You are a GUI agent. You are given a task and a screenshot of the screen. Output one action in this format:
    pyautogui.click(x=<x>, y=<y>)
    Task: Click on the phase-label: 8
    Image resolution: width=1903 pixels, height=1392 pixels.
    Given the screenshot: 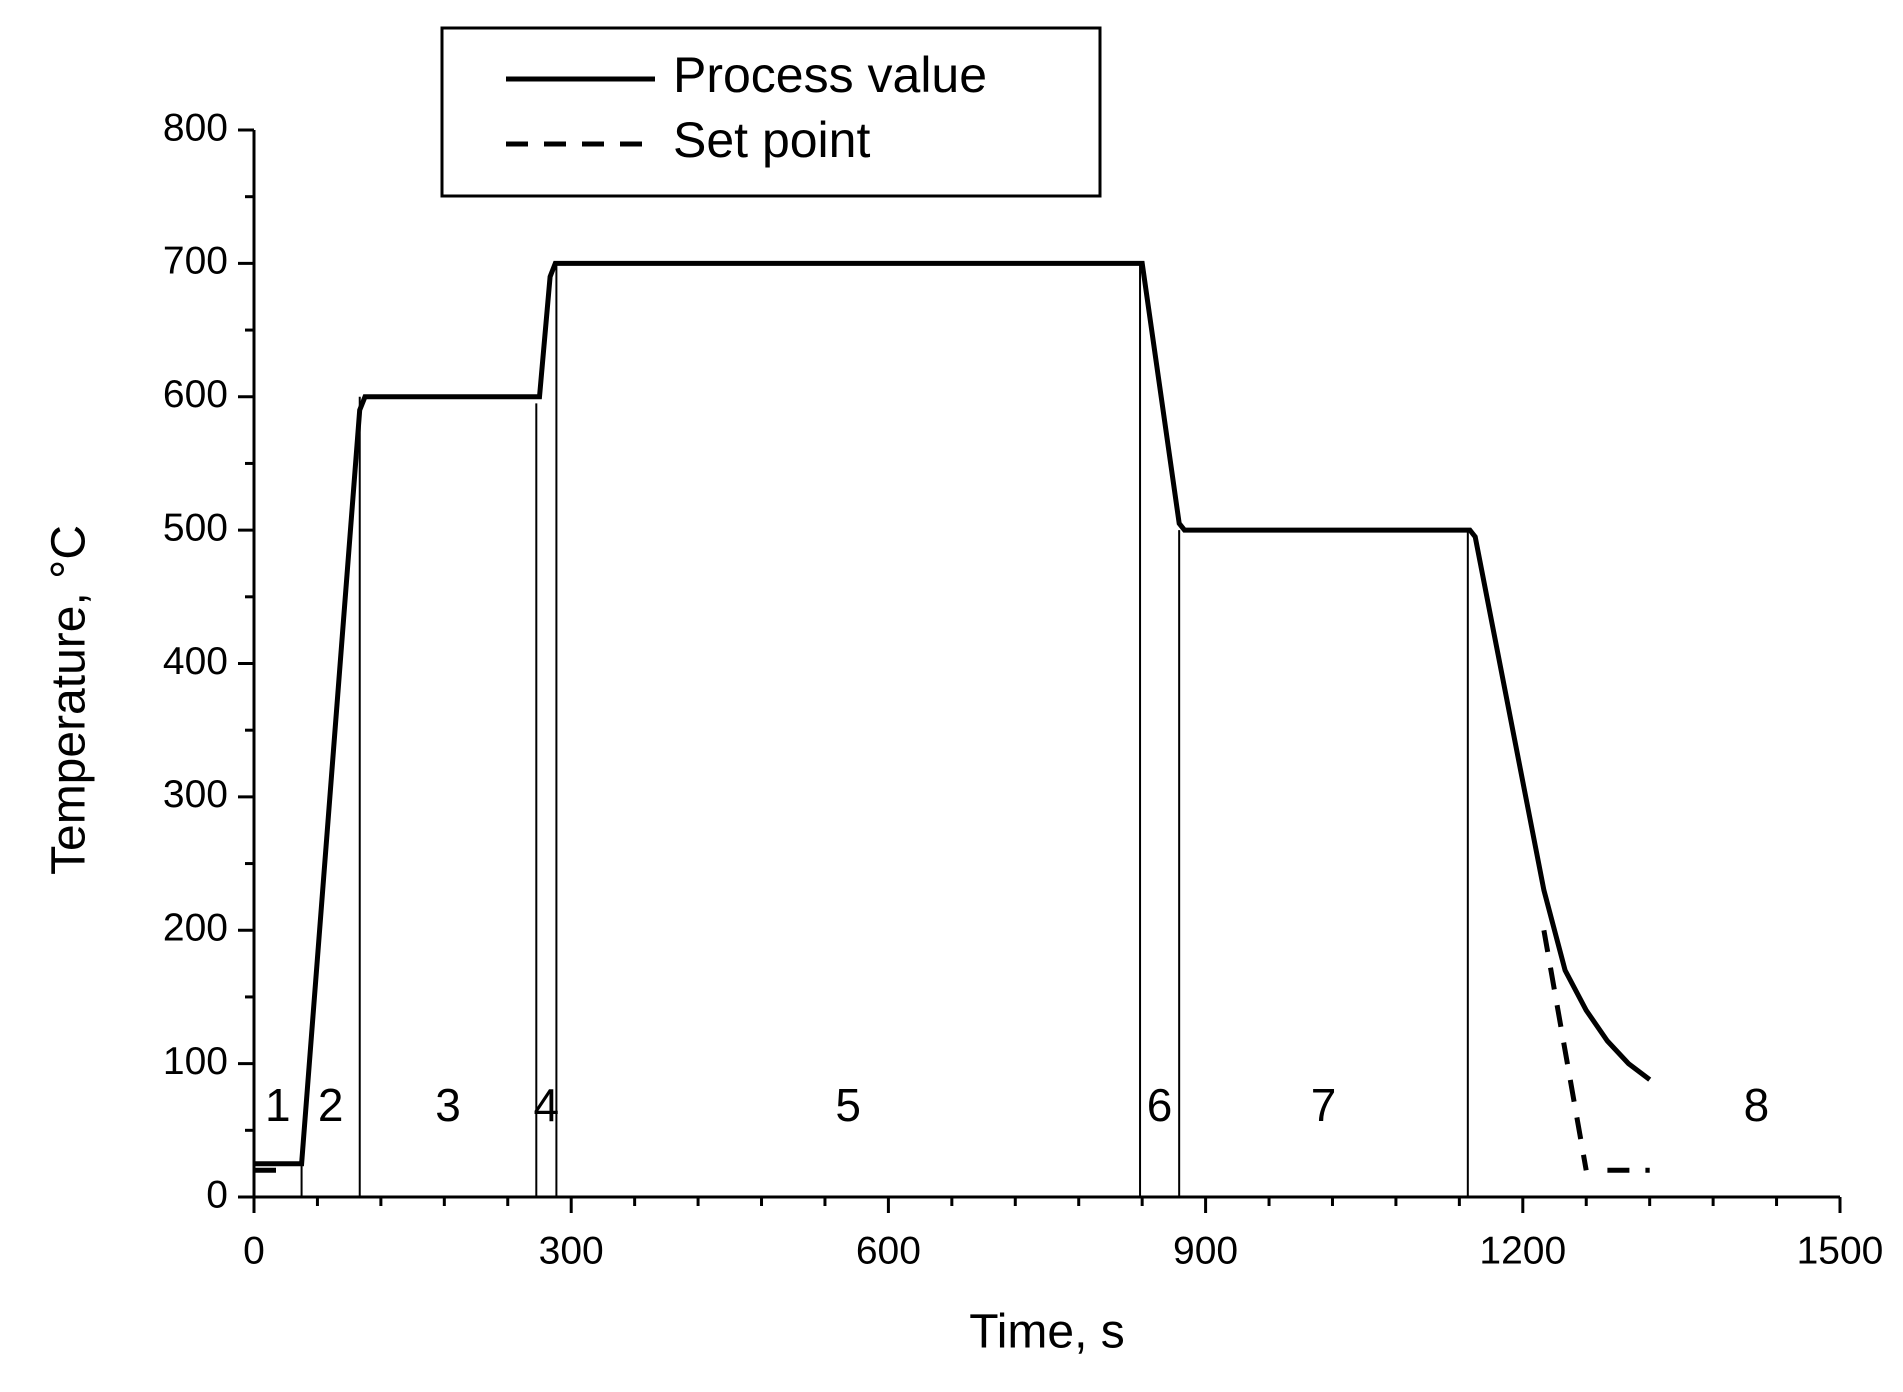 What is the action you would take?
    pyautogui.click(x=1757, y=1105)
    